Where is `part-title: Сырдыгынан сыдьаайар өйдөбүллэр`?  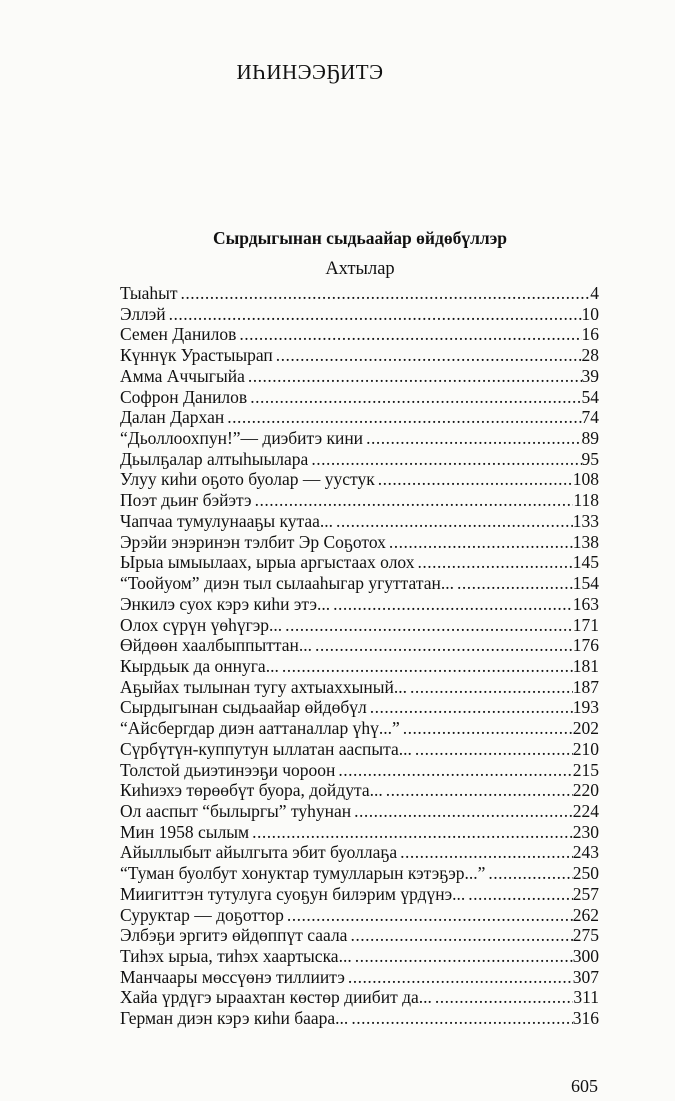
part-title: Сырдыгынан сыдьаайар өйдөбүллэр is located at coordinates (360, 238).